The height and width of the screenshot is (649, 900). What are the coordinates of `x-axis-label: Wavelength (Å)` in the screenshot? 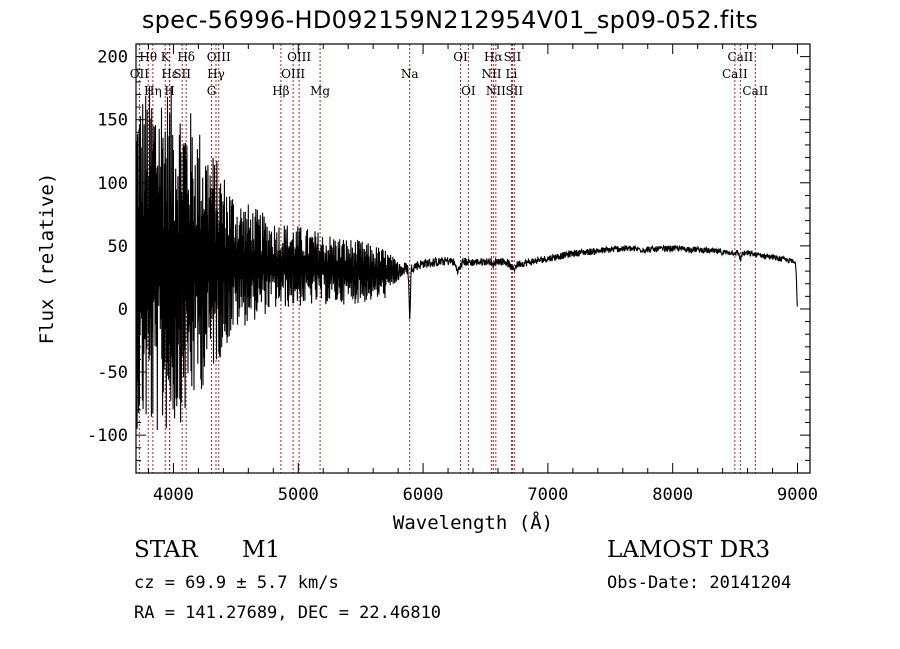 It's located at (473, 522).